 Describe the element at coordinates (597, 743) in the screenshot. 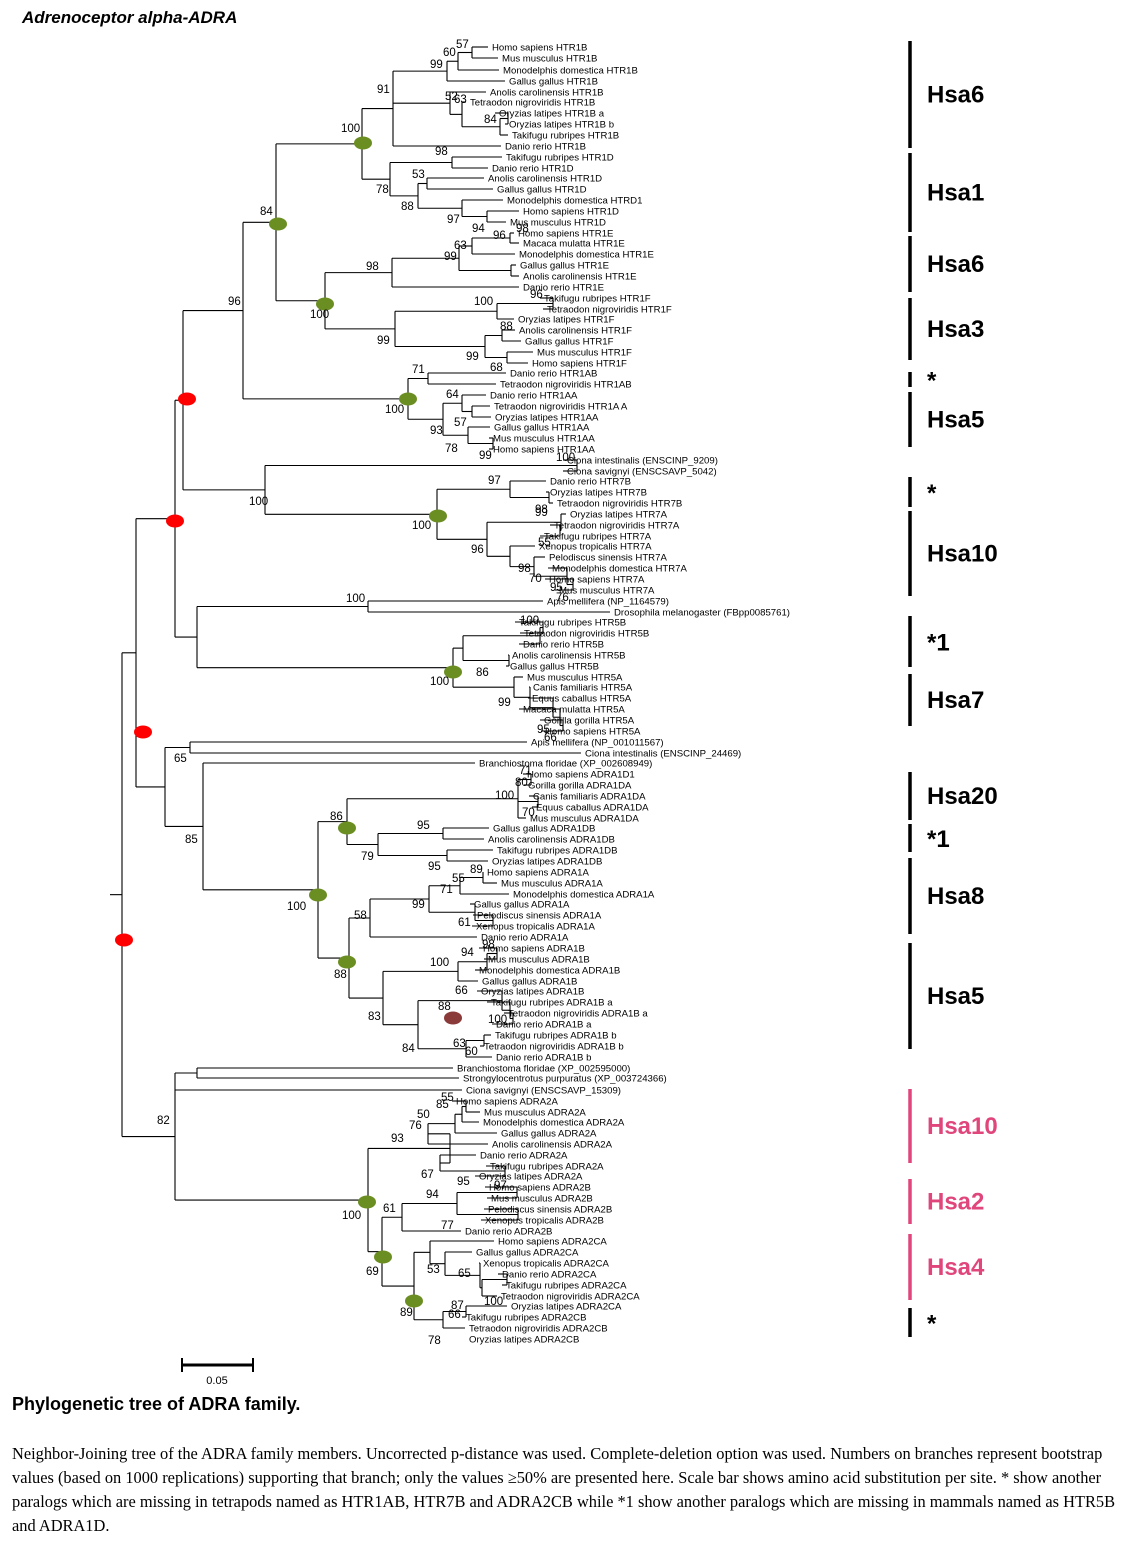

I see `tip-label: Apis mellifera (NP_001011567)` at that location.